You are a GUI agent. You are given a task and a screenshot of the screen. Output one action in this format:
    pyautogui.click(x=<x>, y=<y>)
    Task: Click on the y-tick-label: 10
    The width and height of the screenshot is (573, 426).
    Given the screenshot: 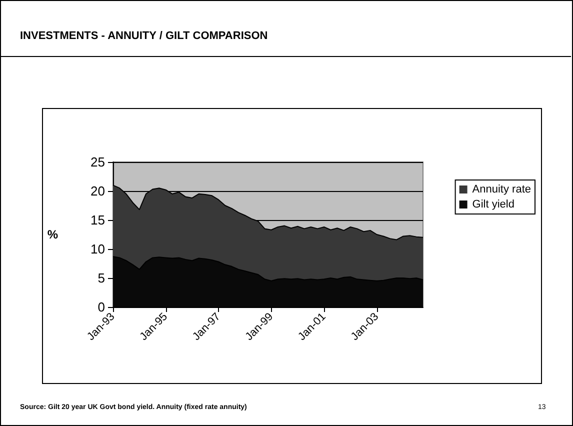 What is the action you would take?
    pyautogui.click(x=97, y=249)
    